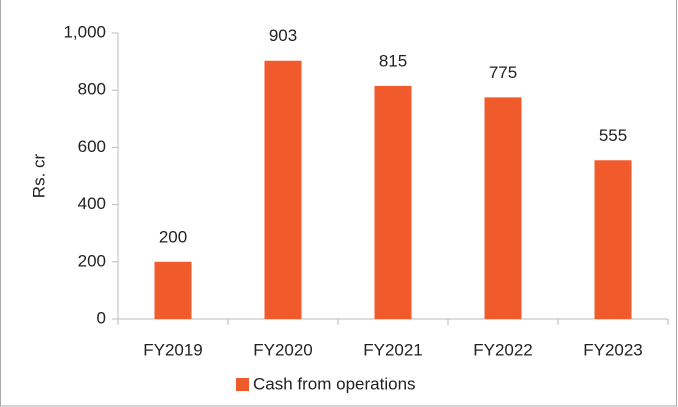 The width and height of the screenshot is (678, 407). Describe the element at coordinates (613, 349) in the screenshot. I see `x-tick-label: FY2023` at that location.